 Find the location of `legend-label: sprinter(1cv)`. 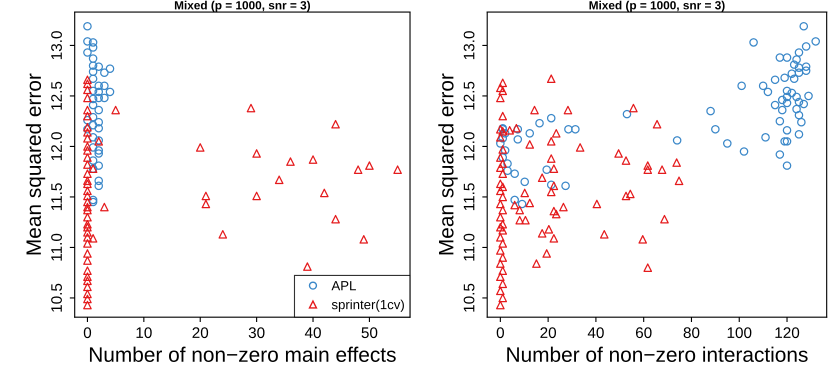

legend-label: sprinter(1cv) is located at coordinates (368, 306).